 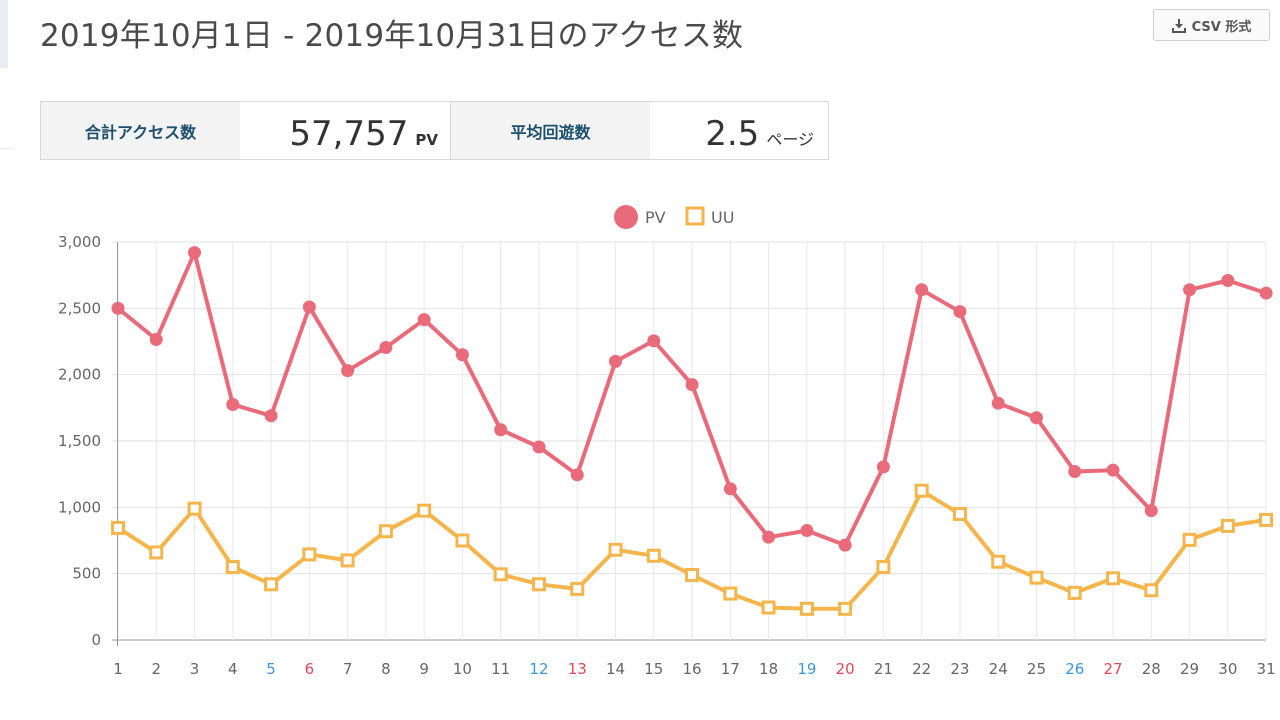 I want to click on csv-export-button: CSV 形式, so click(x=1211, y=25).